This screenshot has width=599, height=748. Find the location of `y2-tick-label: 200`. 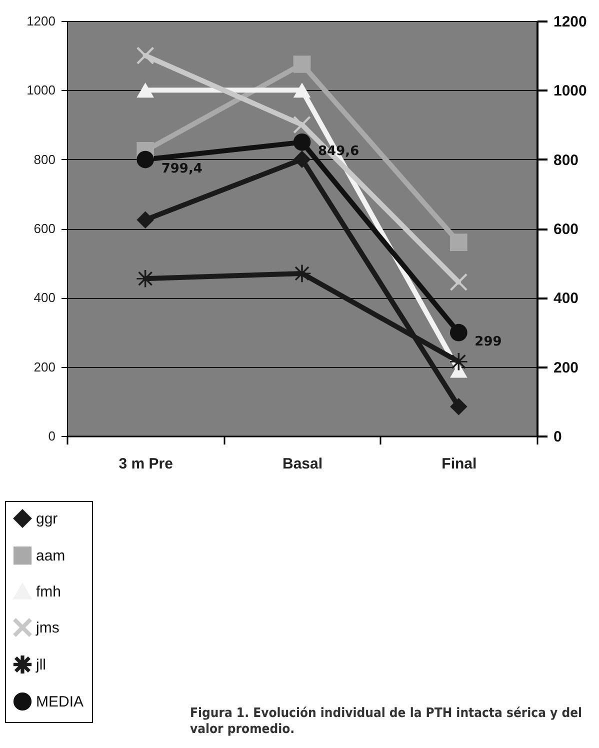

y2-tick-label: 200 is located at coordinates (566, 367).